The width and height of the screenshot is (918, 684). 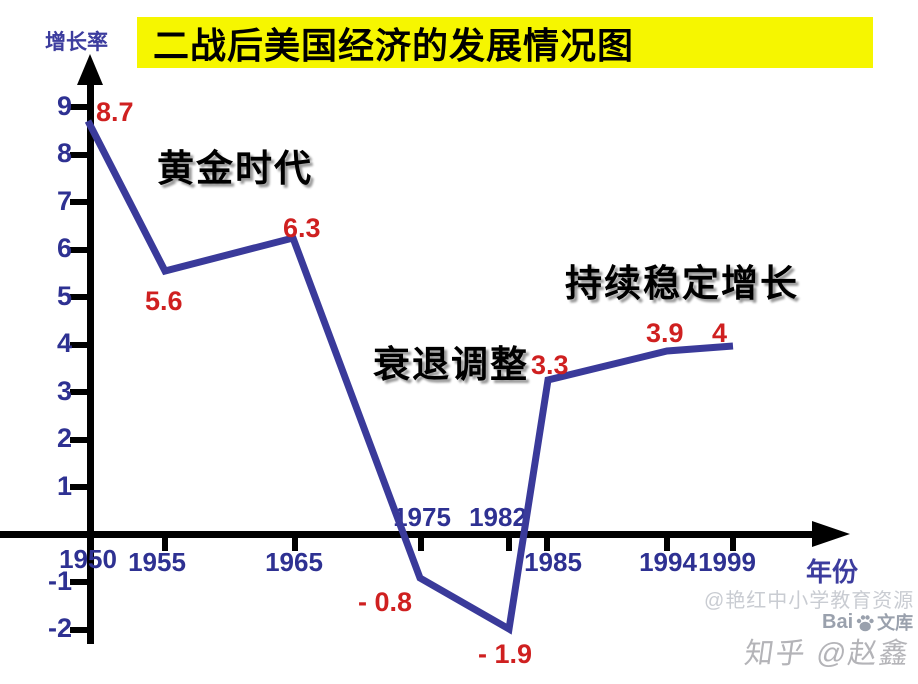 I want to click on x-tick-1965, so click(x=295, y=544).